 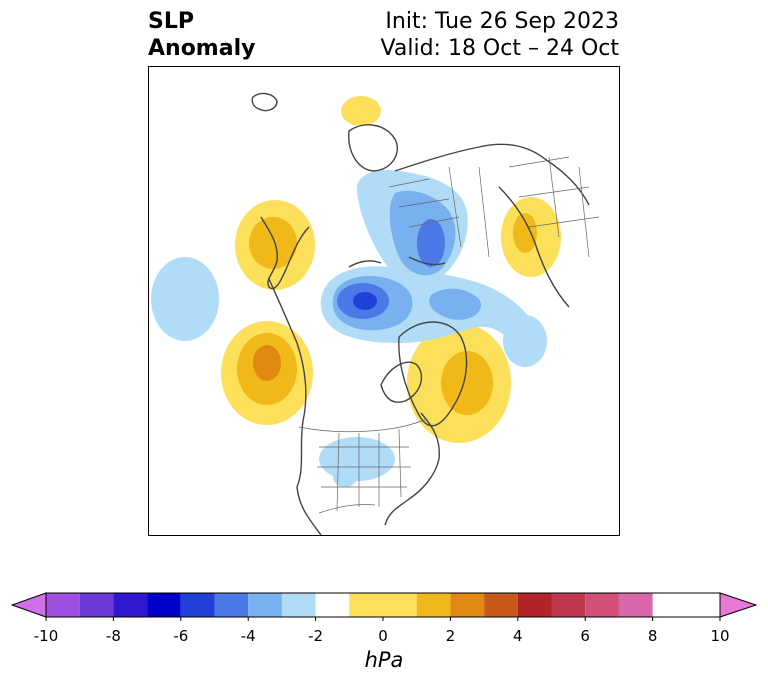 What do you see at coordinates (502, 21) in the screenshot?
I see `init-date: Init: Tue 26 Sep 2023` at bounding box center [502, 21].